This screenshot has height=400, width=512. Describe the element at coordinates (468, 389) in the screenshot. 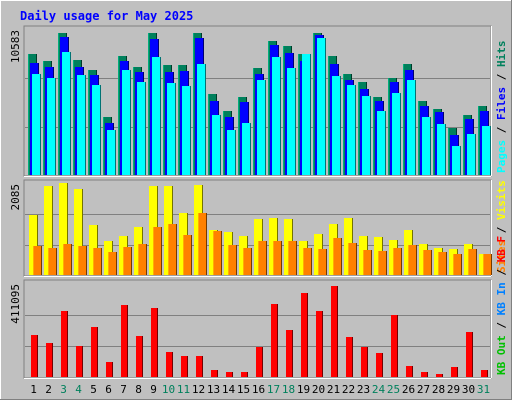

I see `x-tick-label-30: 30` at that location.